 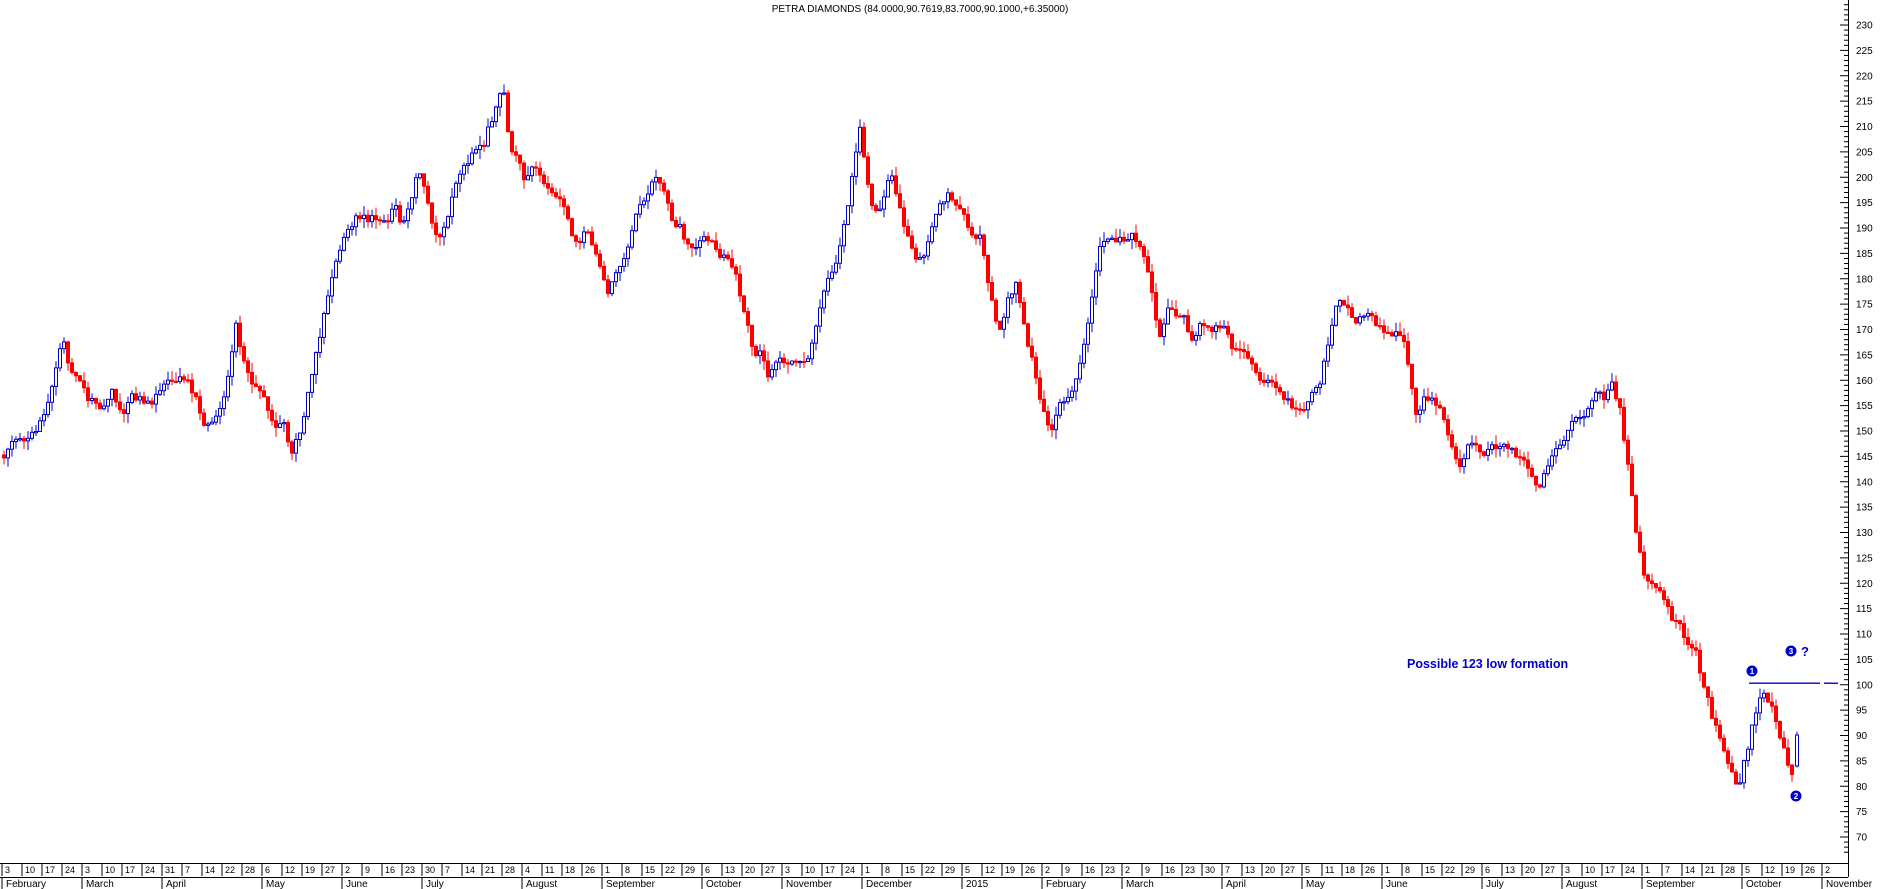 I want to click on y-axis-label: 110, so click(x=1864, y=635).